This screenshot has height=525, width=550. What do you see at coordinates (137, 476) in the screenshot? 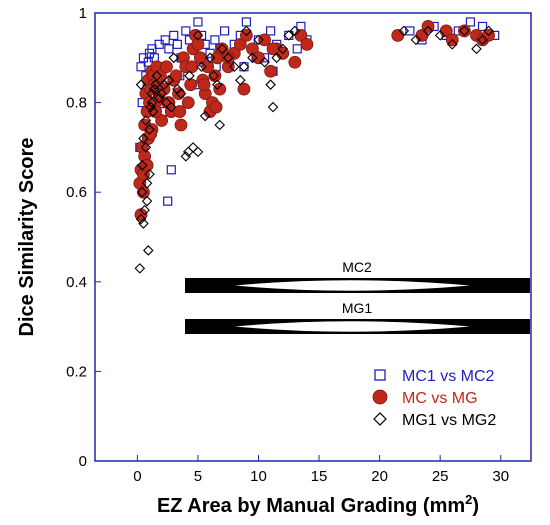
I see `x-tick-label: 0` at bounding box center [137, 476].